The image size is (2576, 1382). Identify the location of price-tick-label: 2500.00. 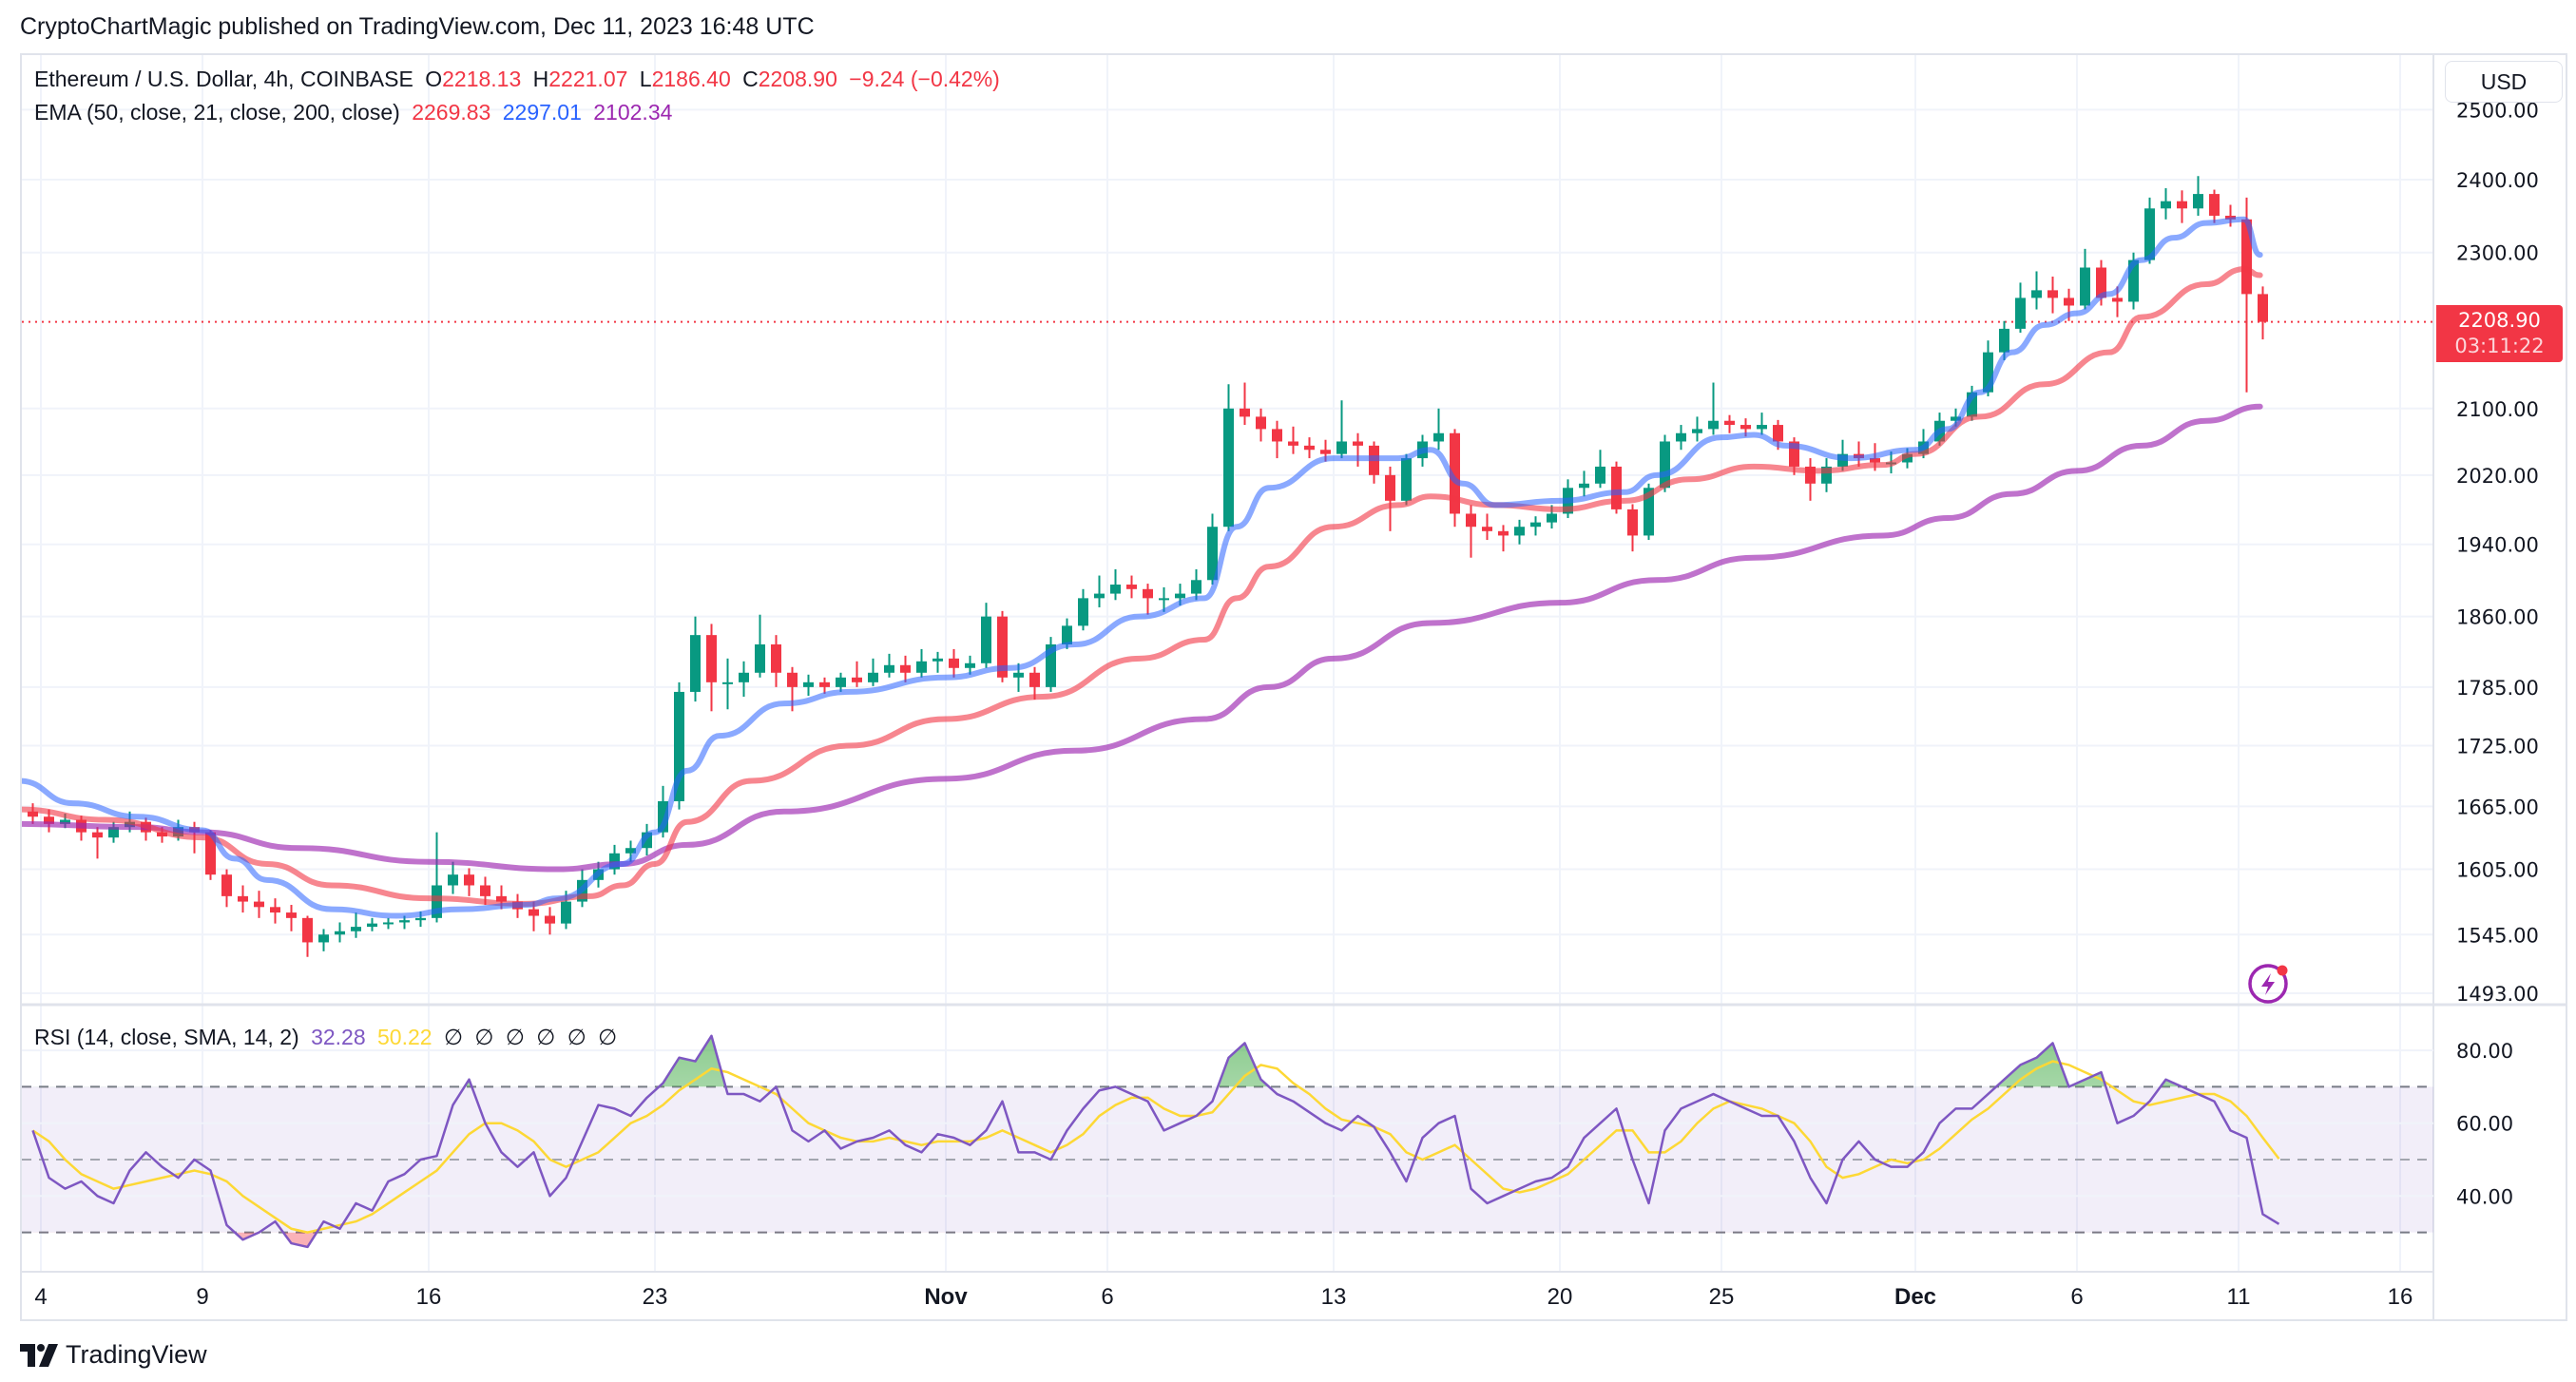
(2497, 110).